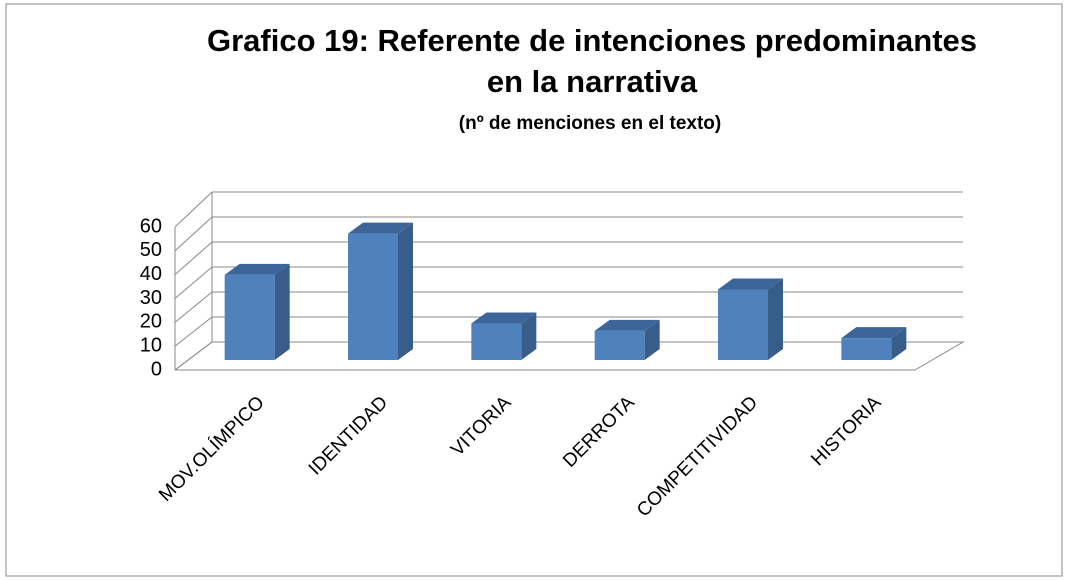 The width and height of the screenshot is (1069, 580). Describe the element at coordinates (592, 81) in the screenshot. I see `chart-title: en la narrativa` at that location.